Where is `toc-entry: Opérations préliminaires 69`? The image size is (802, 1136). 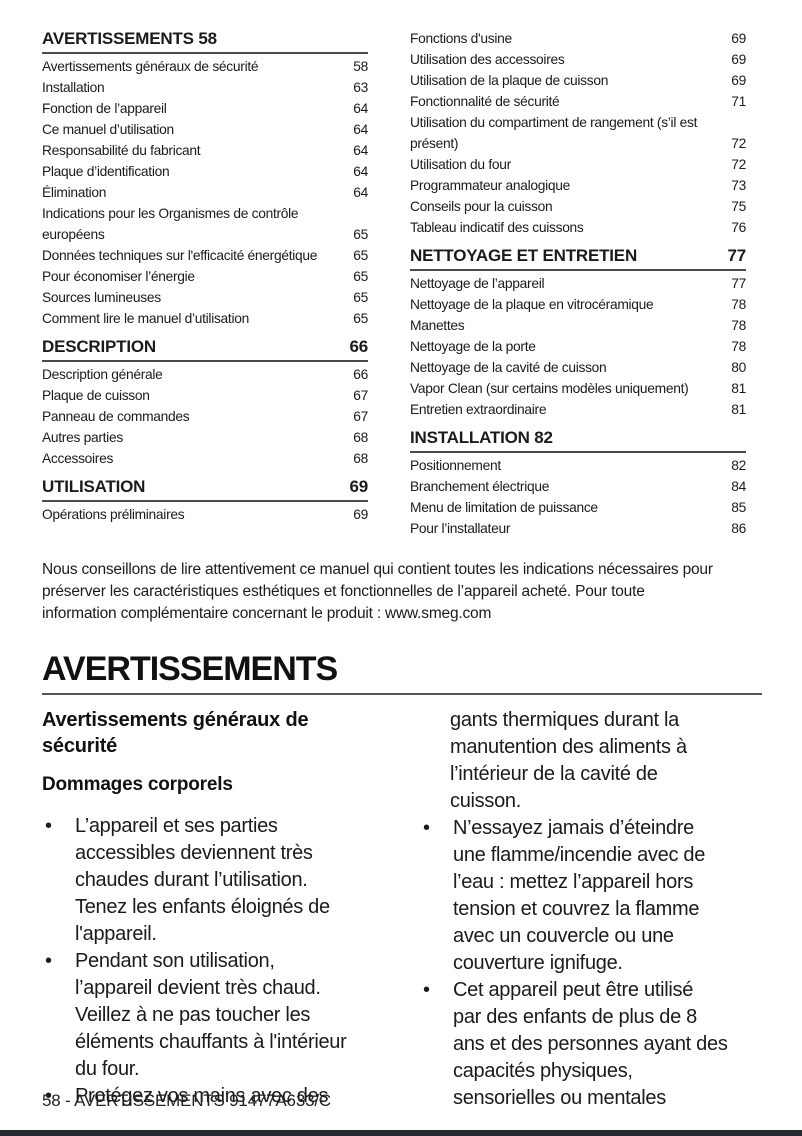
toc-entry: Opérations préliminaires 69 is located at coordinates (205, 514).